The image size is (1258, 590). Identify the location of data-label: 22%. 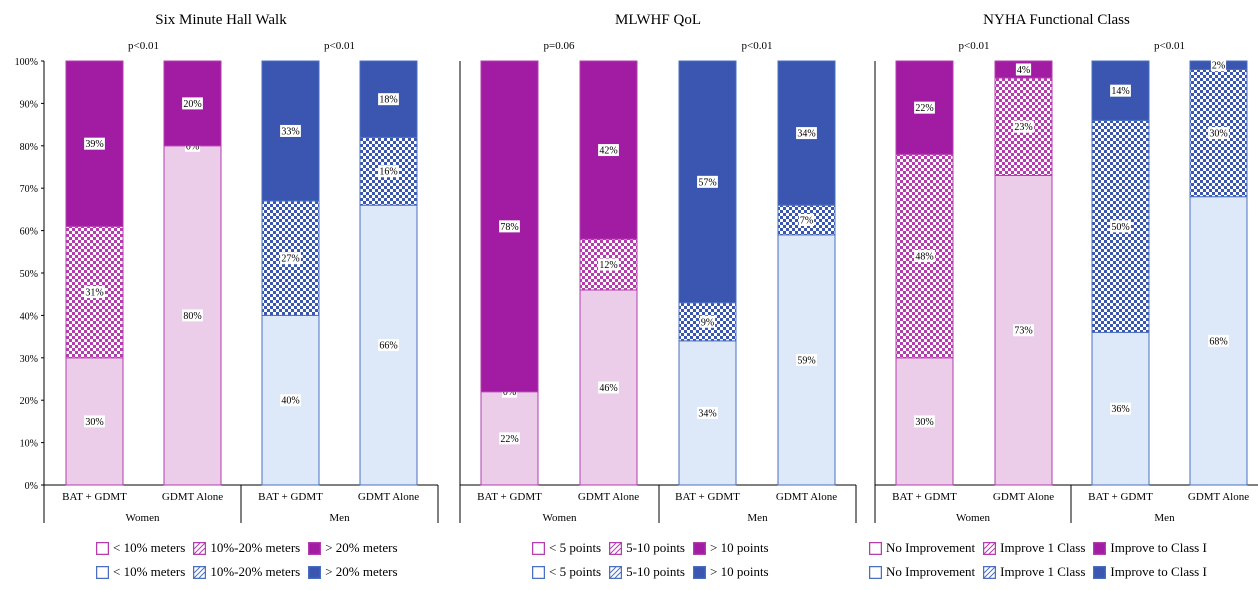
(509, 438).